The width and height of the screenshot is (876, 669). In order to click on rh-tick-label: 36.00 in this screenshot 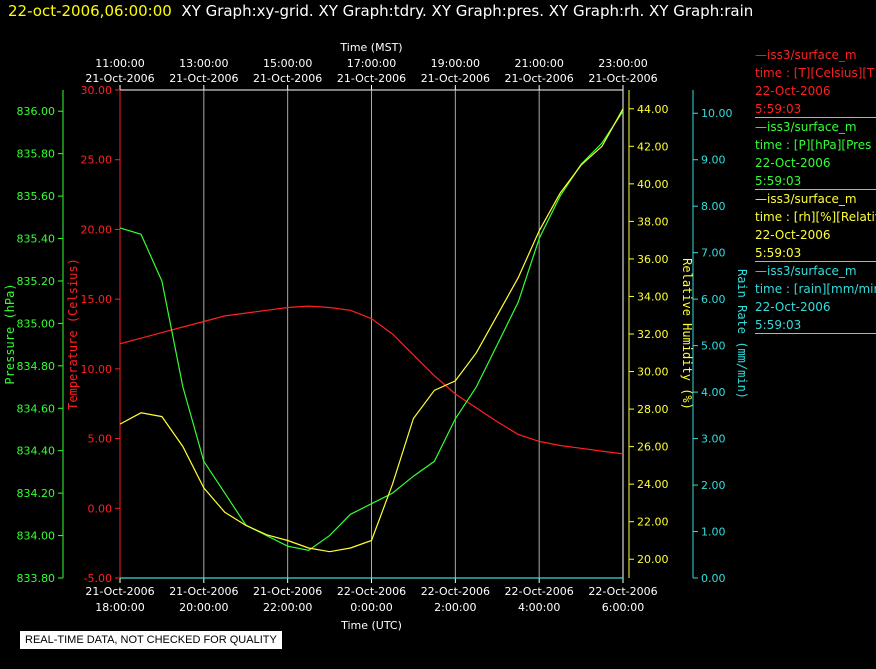, I will do `click(653, 259)`.